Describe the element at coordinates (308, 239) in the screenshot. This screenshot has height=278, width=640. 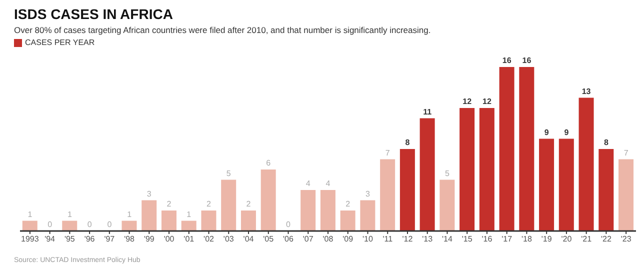
I see `x-tick-label: '07` at that location.